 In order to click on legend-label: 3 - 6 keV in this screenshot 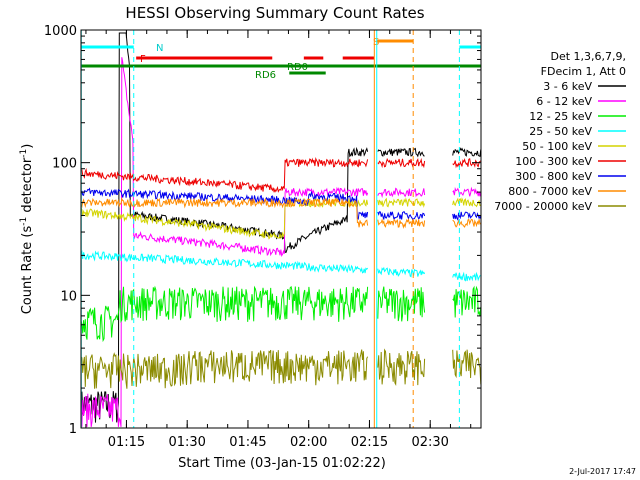, I will do `click(567, 86)`.